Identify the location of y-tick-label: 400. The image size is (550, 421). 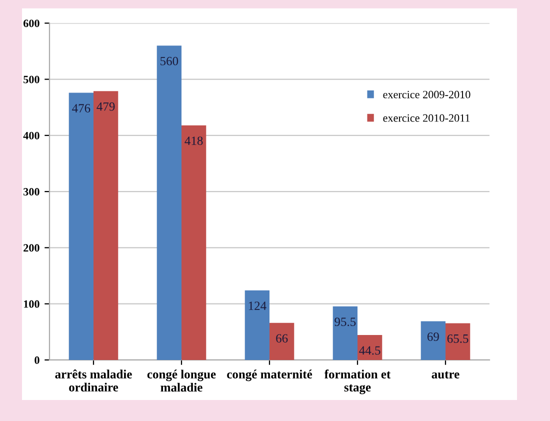
(31, 136).